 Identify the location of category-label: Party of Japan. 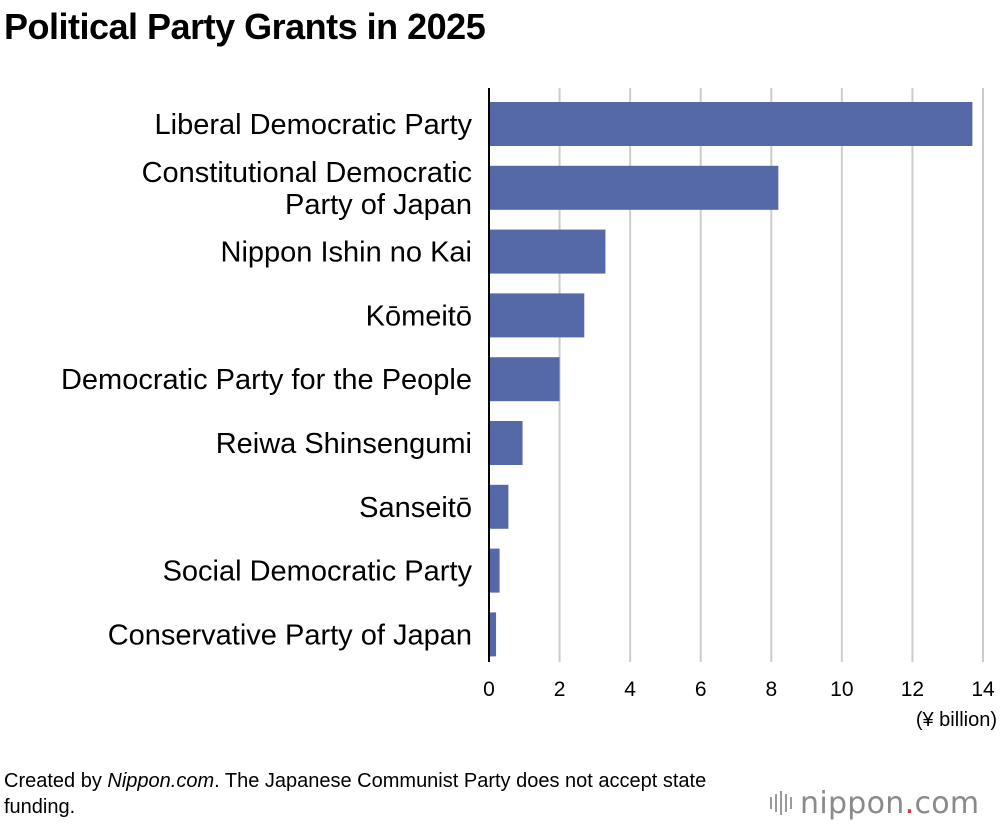
(378, 205).